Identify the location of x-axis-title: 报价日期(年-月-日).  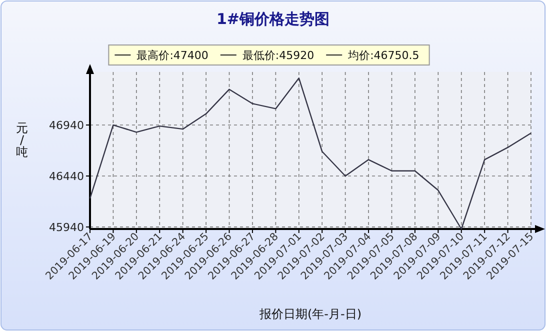
(310, 314).